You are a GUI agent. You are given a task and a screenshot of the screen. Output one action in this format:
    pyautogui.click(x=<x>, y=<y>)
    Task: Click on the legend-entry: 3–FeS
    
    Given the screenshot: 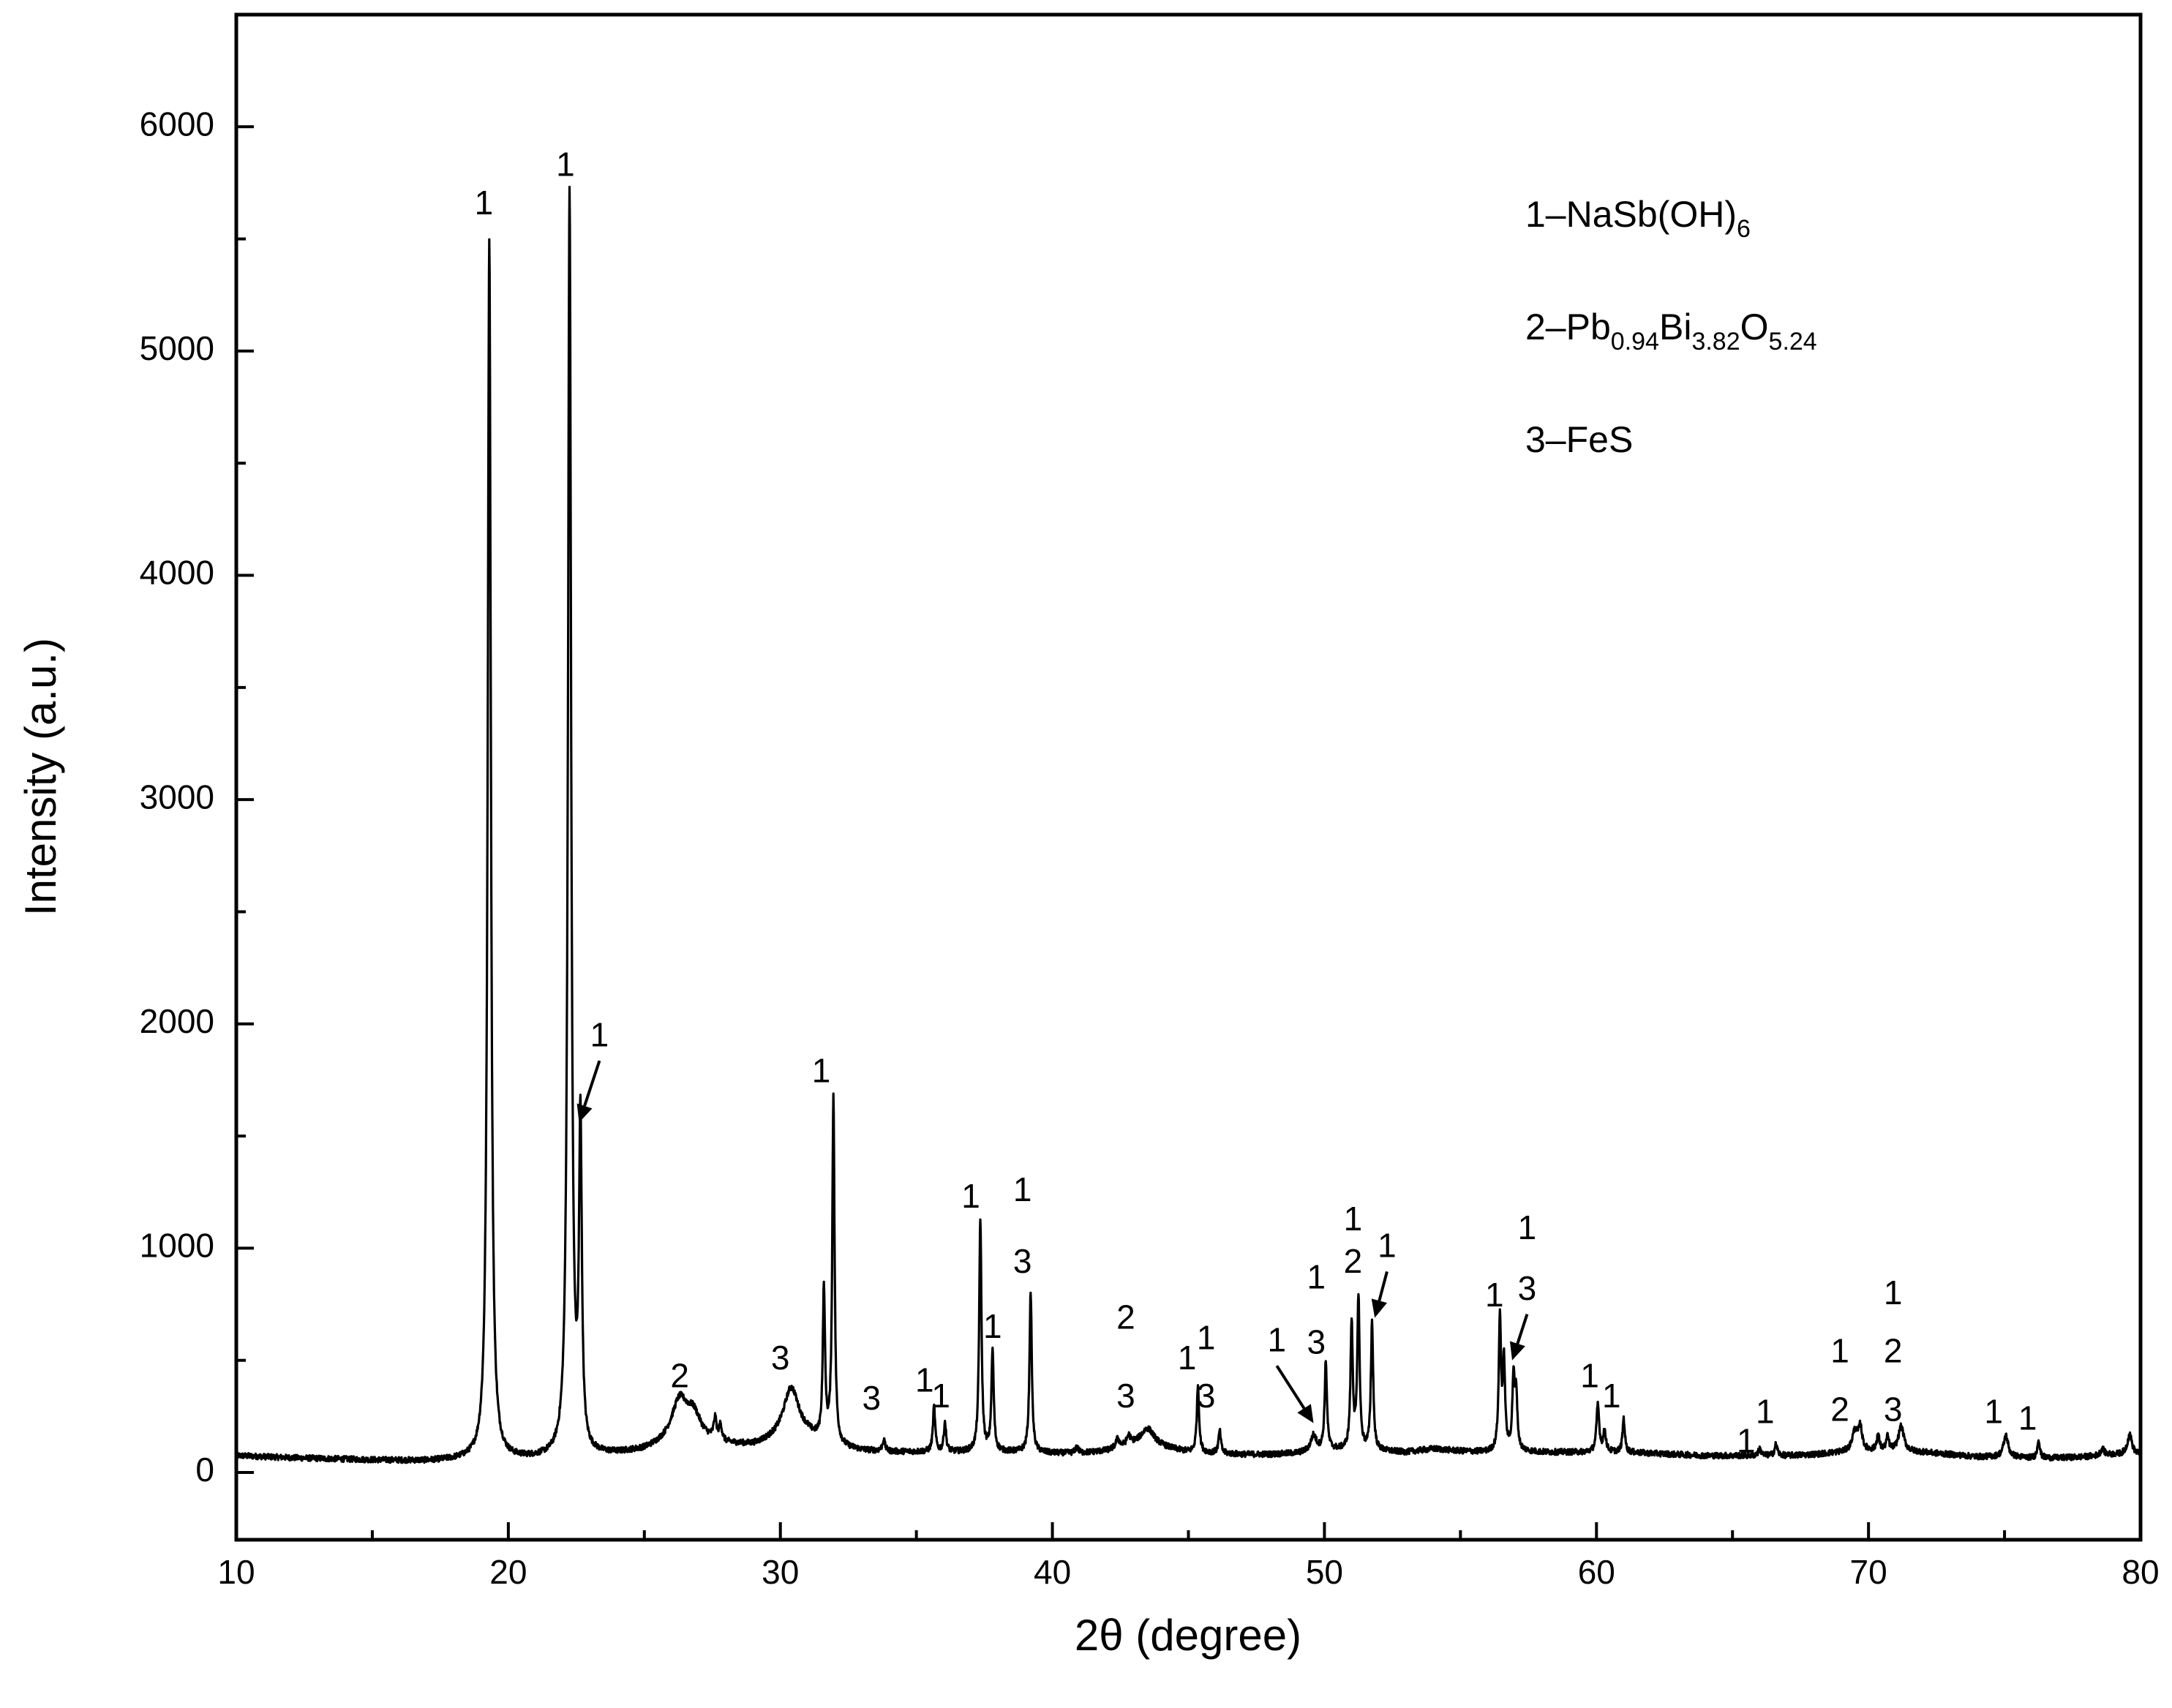 What is the action you would take?
    pyautogui.click(x=1579, y=439)
    